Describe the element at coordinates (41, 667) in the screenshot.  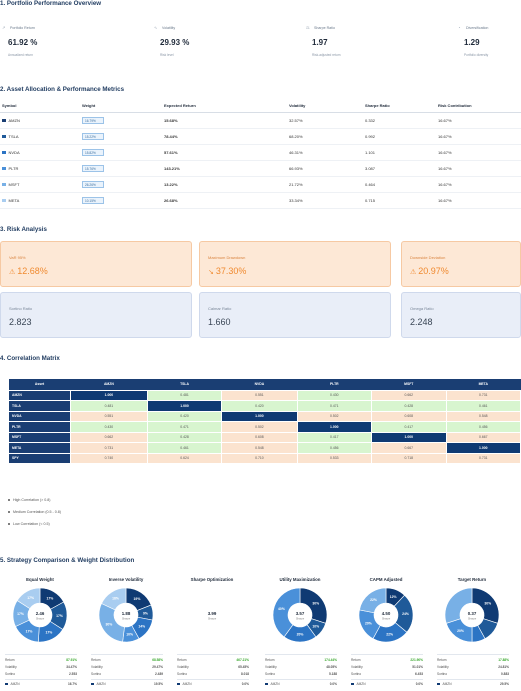
I see `metric-vol-row: Volatility 34.47%` at that location.